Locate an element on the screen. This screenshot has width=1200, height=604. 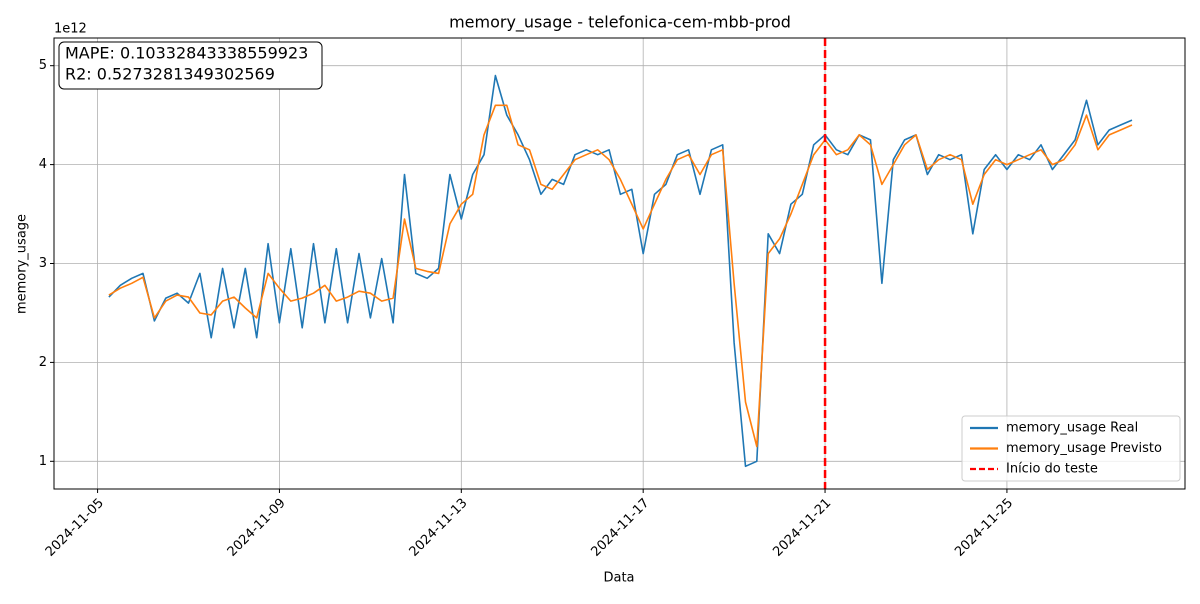
y-tick-label: 1 is located at coordinates (43, 461).